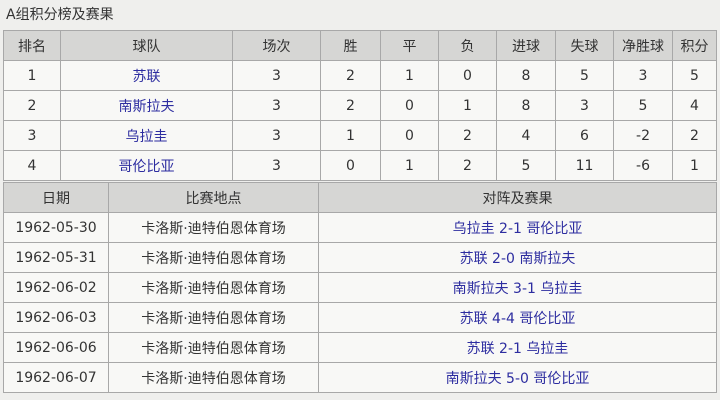 Image resolution: width=720 pixels, height=400 pixels. Describe the element at coordinates (56, 197) in the screenshot. I see `column-header: 日期` at that location.